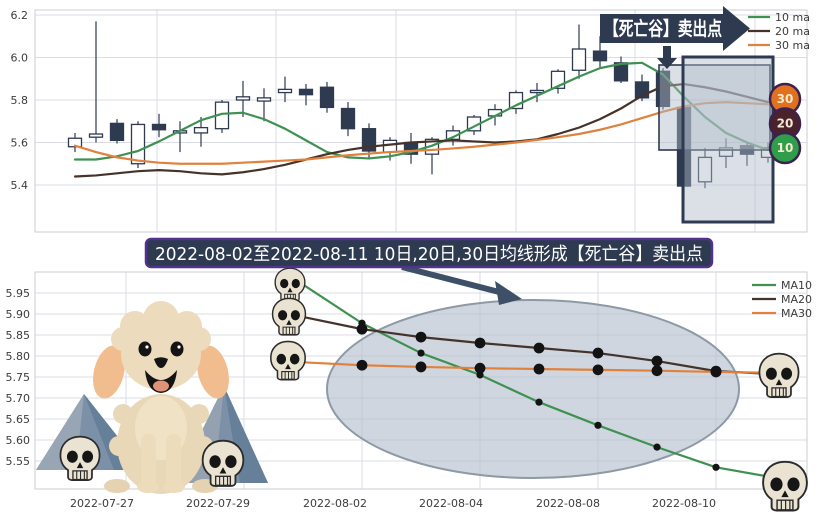 The image size is (822, 520). Describe the element at coordinates (18, 440) in the screenshot. I see `bottom-y-tick-label: 5.60` at that location.